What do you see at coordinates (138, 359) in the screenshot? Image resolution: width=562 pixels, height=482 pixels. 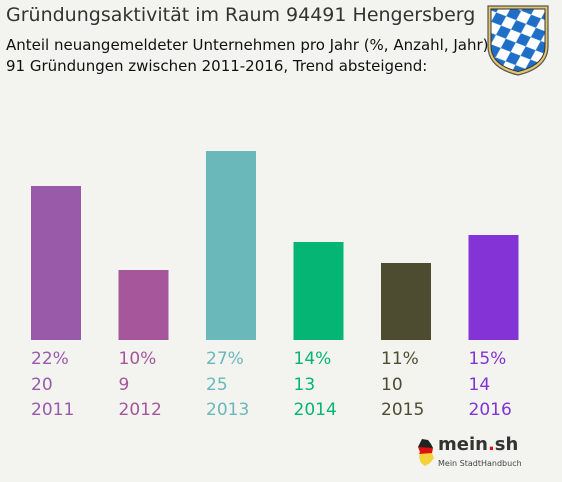 I see `percent-label-2012: 10%` at bounding box center [138, 359].